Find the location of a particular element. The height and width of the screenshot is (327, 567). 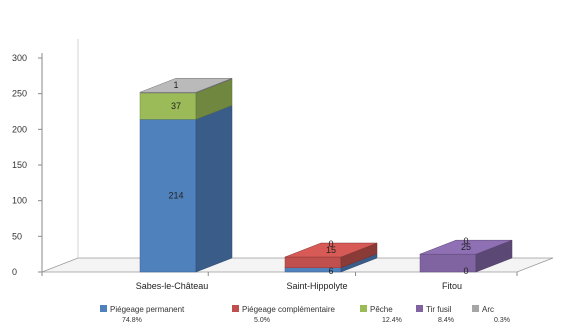

y-tick-label: 200 is located at coordinates (19, 129).